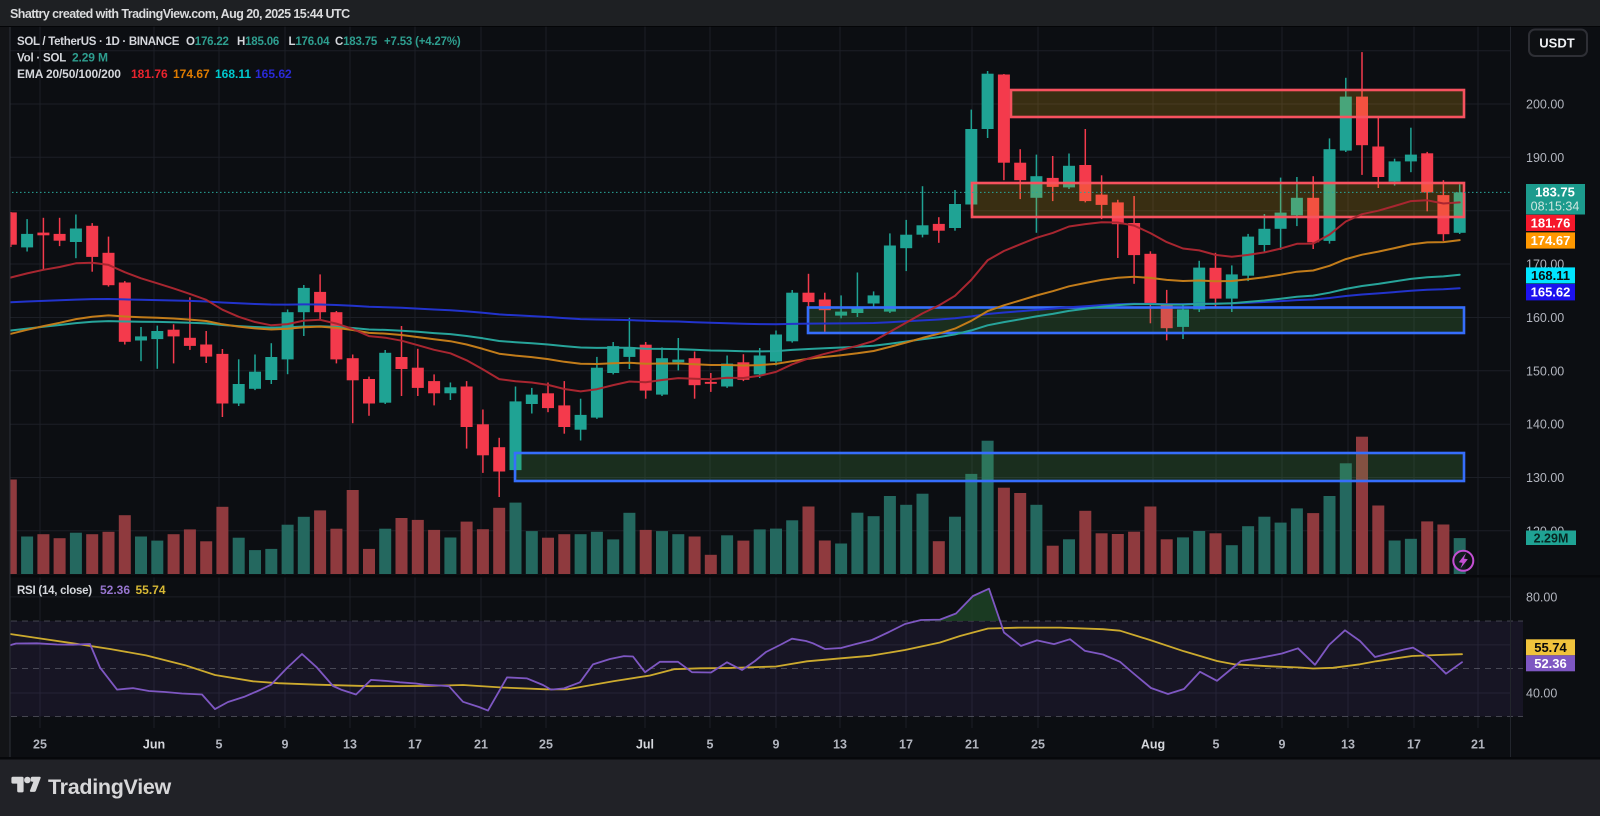  Describe the element at coordinates (69, 74) in the screenshot. I see `svg-text: EMA 20/50/100/200` at that location.